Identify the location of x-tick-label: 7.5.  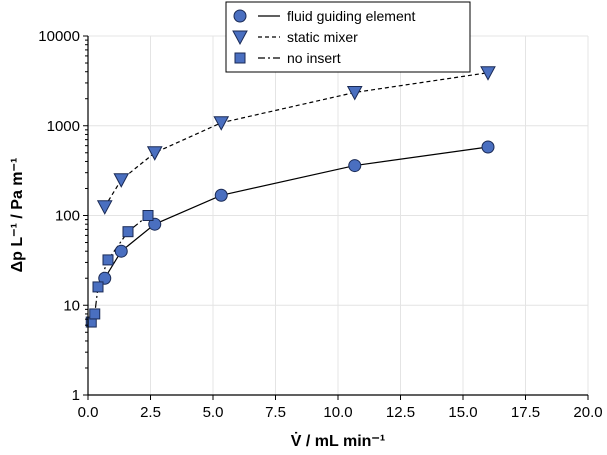
(275, 412).